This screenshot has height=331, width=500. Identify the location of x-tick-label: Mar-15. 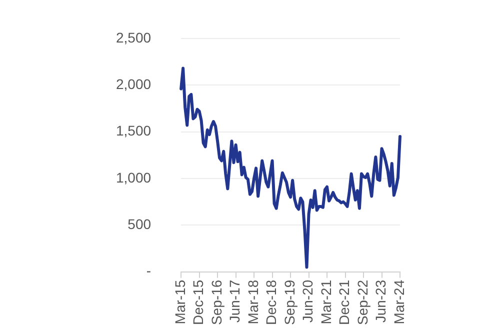
(180, 302).